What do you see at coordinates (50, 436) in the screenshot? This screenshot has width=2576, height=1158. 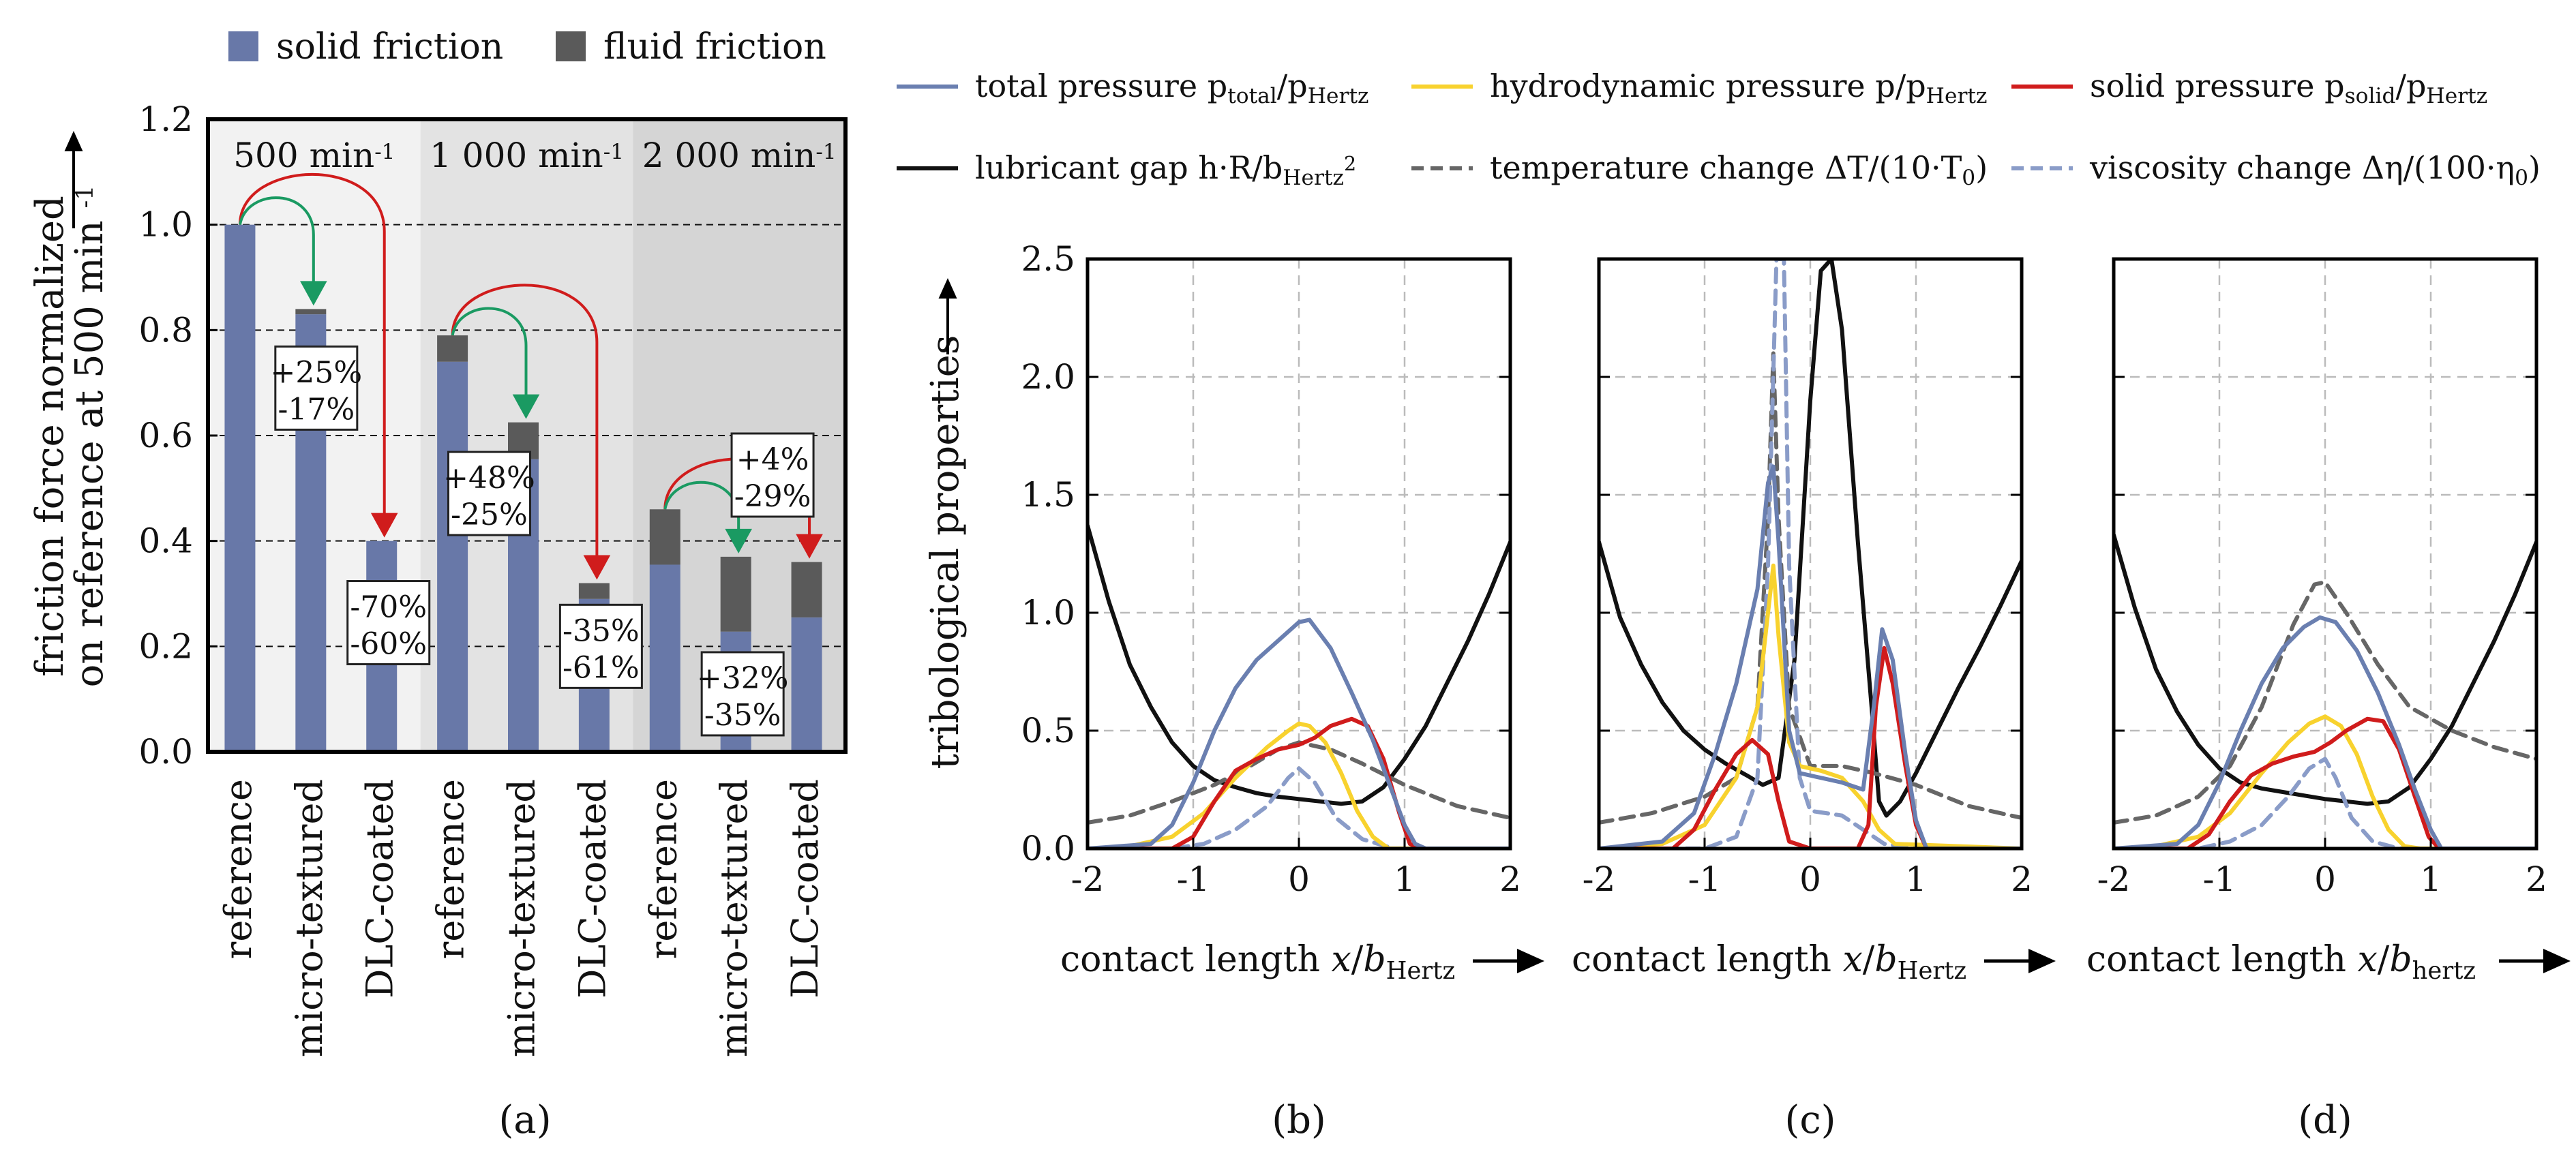 I see `y-axis-label: friction force normalized` at bounding box center [50, 436].